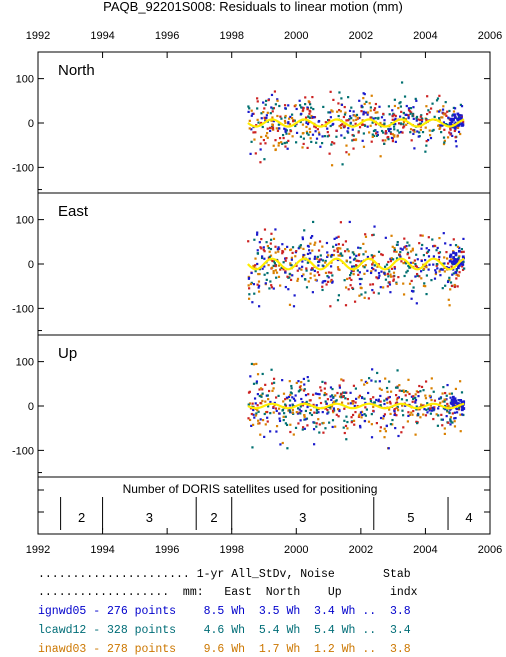 The image size is (506, 657). Describe the element at coordinates (361, 36) in the screenshot. I see `top-tick-label-2002: 2002` at that location.